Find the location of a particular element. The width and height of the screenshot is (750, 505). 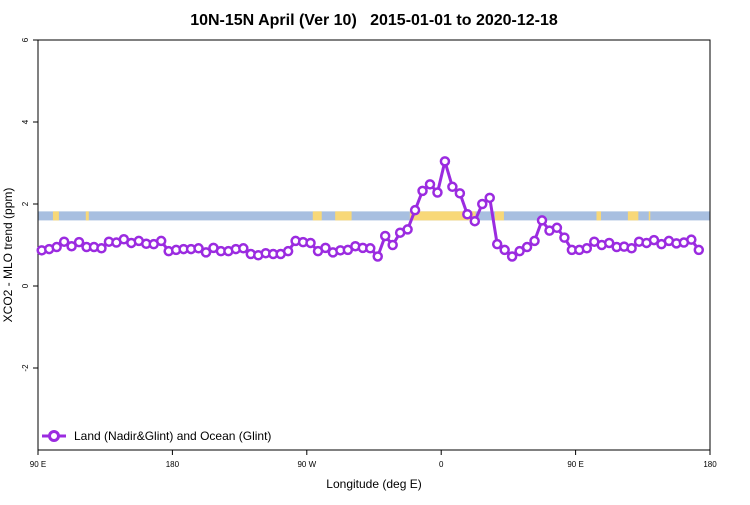

y-tick-label: -2 is located at coordinates (25, 368).